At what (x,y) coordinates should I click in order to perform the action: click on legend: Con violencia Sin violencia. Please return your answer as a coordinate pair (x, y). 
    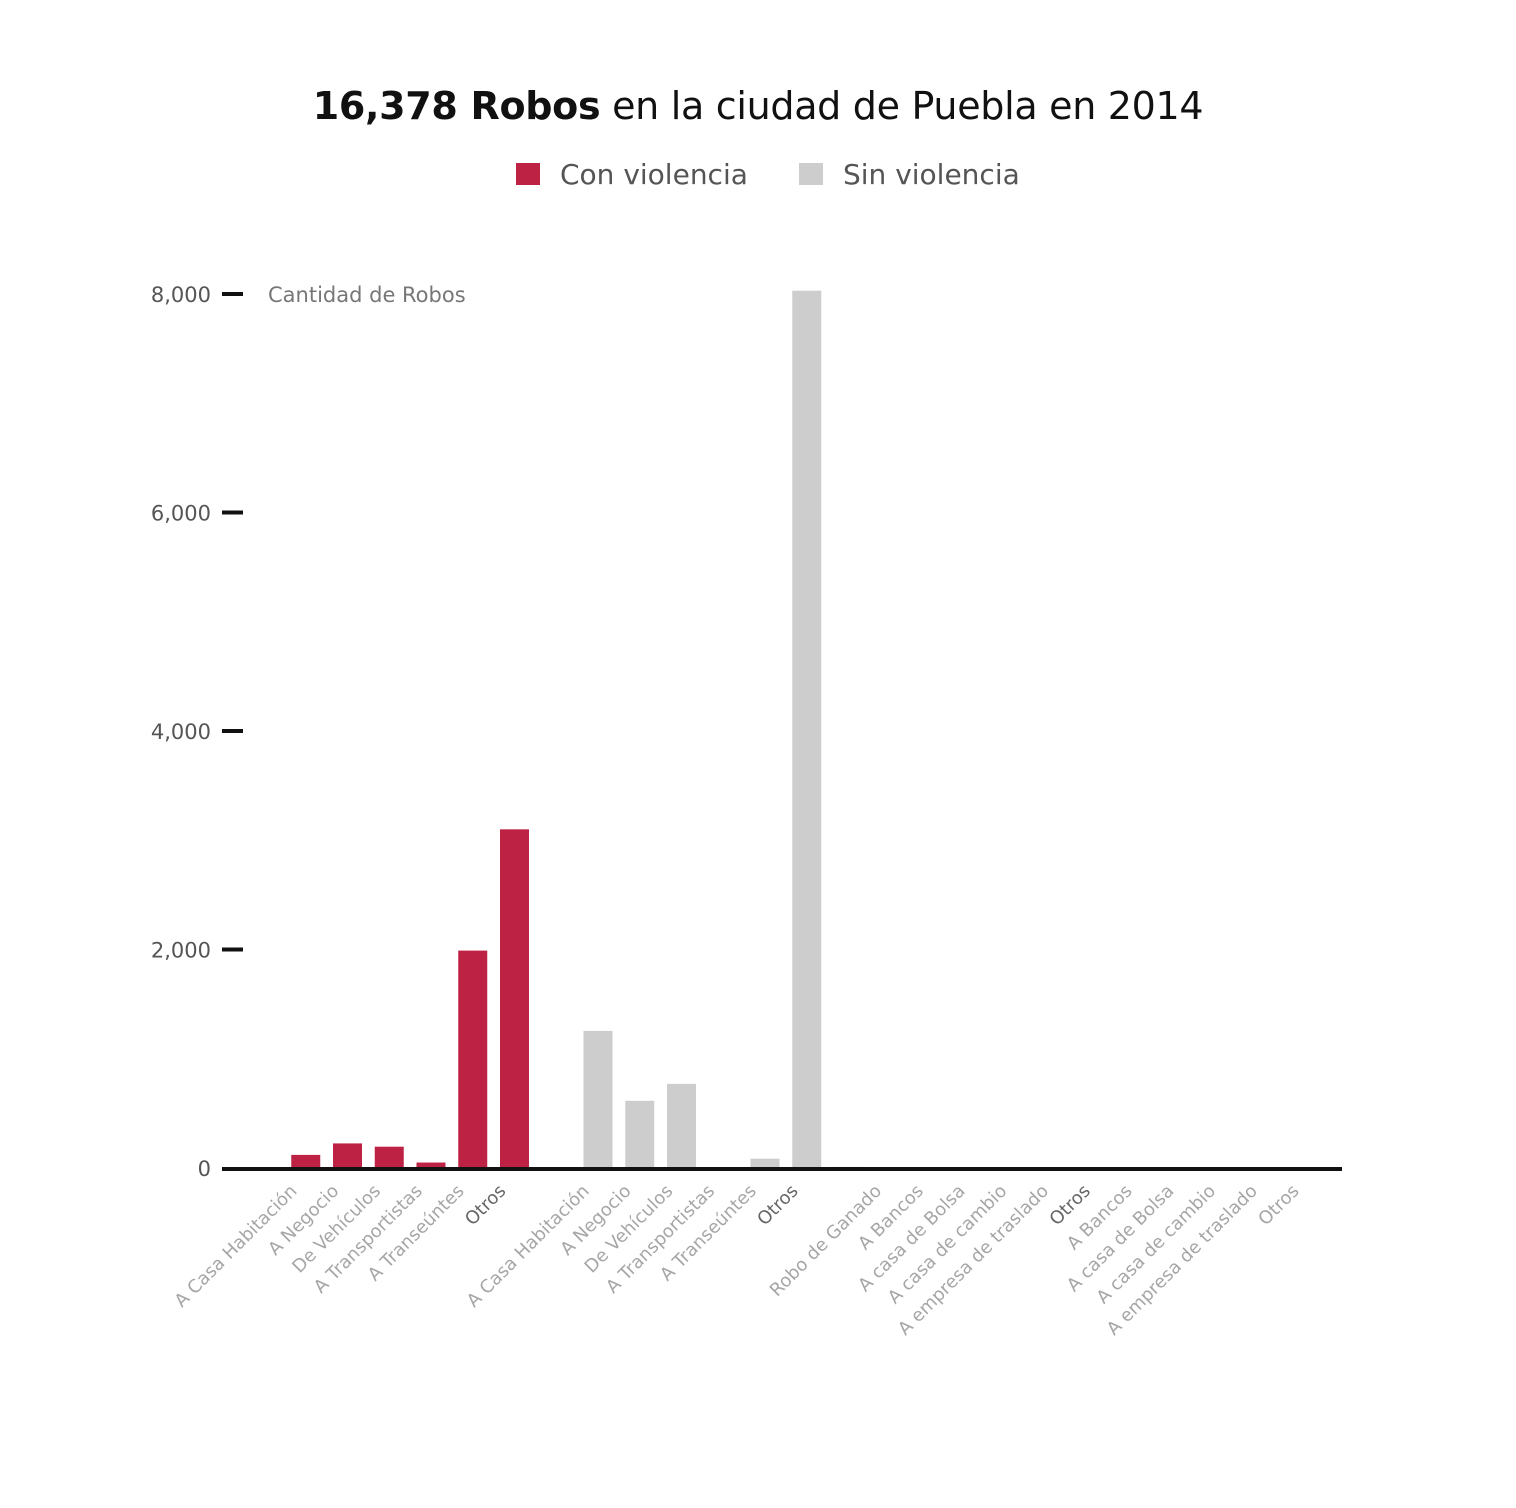
    Looking at the image, I should click on (758, 174).